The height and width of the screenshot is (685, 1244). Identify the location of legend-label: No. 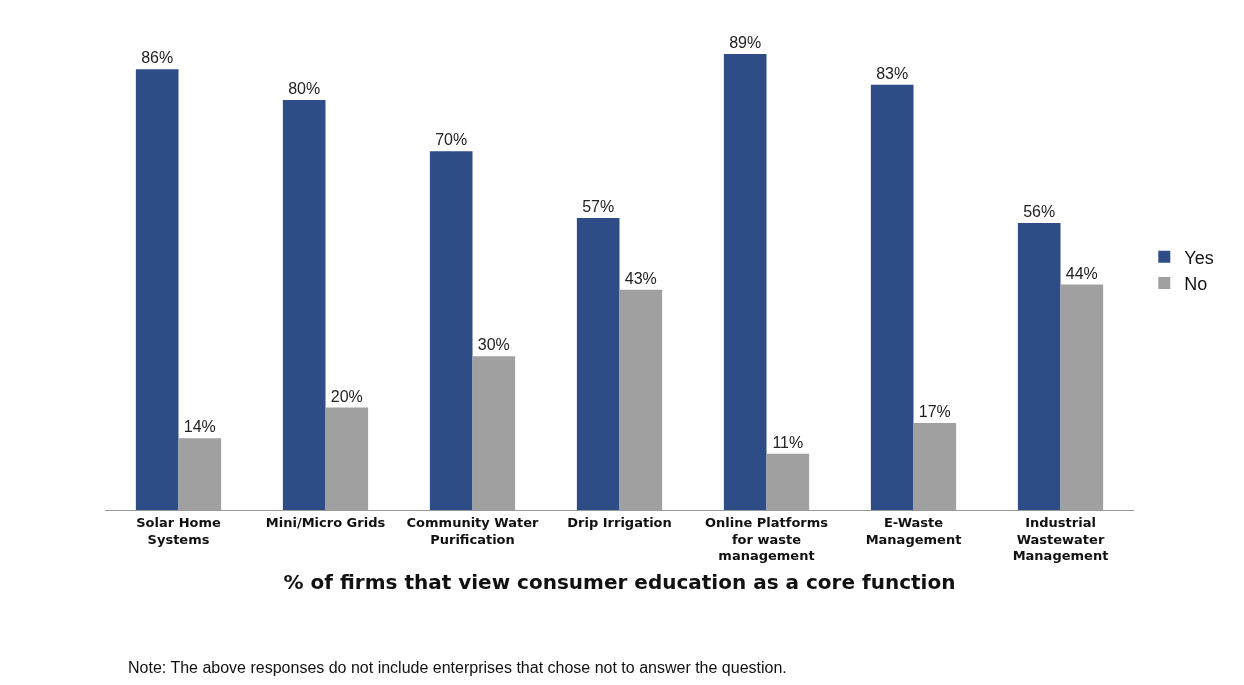
(1196, 284).